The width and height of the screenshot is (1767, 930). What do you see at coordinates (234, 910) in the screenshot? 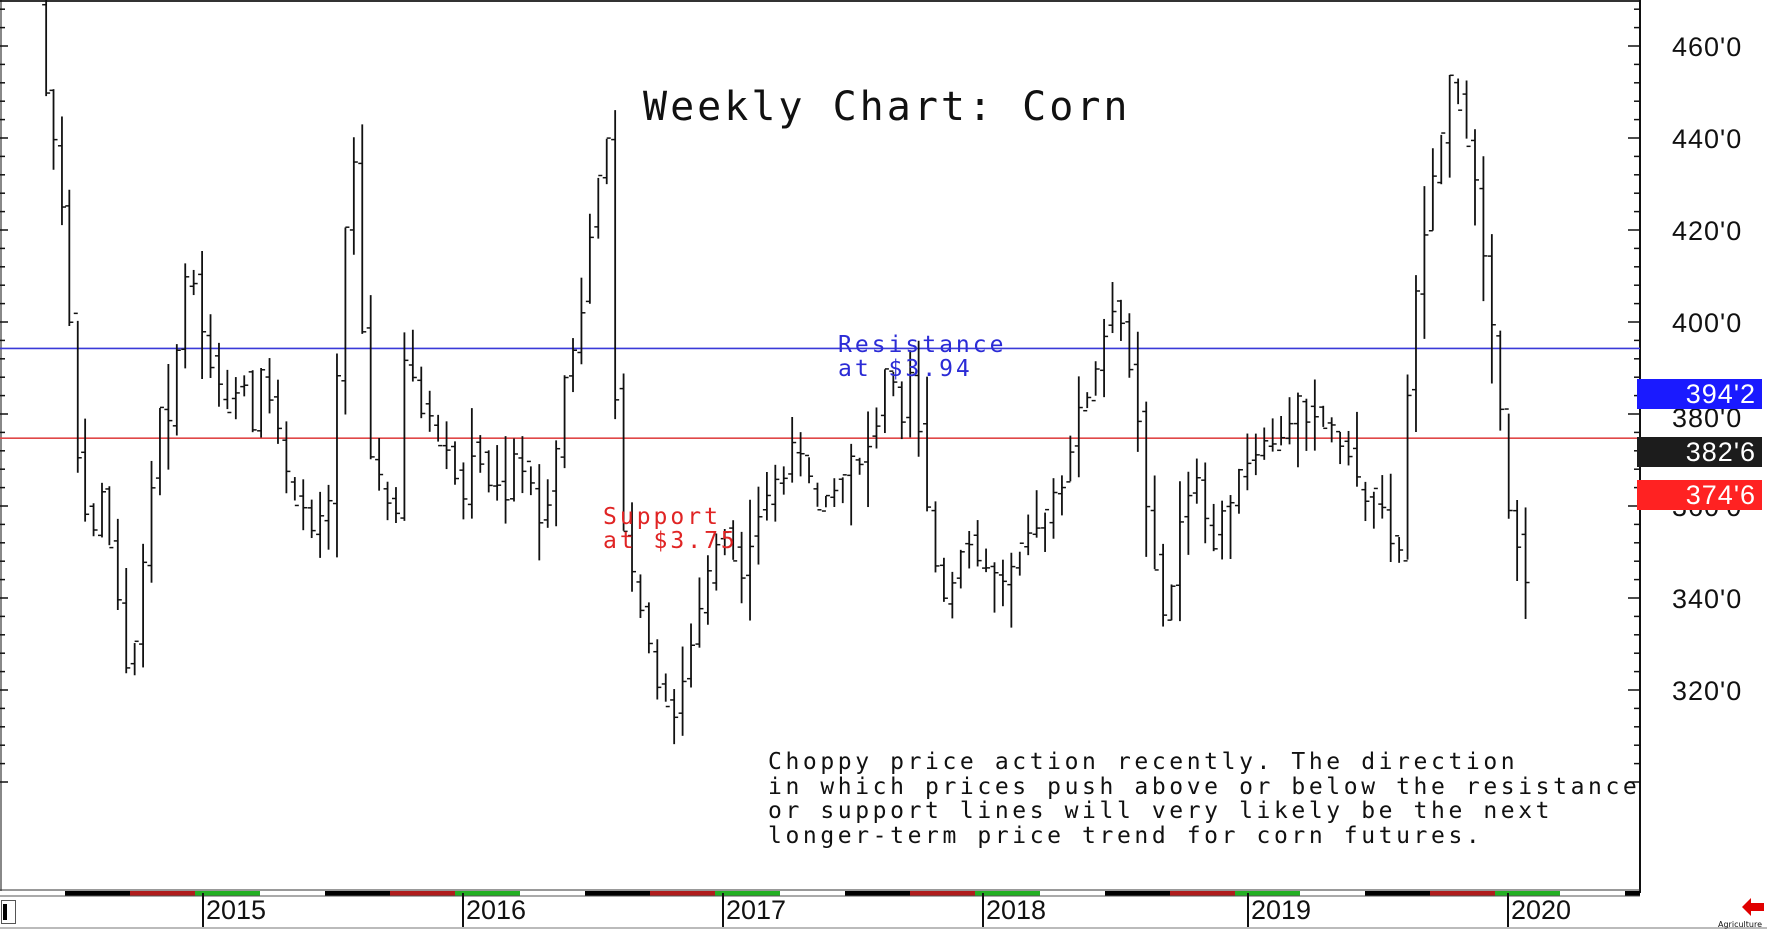
I see `x-tick-label: 2015` at bounding box center [234, 910].